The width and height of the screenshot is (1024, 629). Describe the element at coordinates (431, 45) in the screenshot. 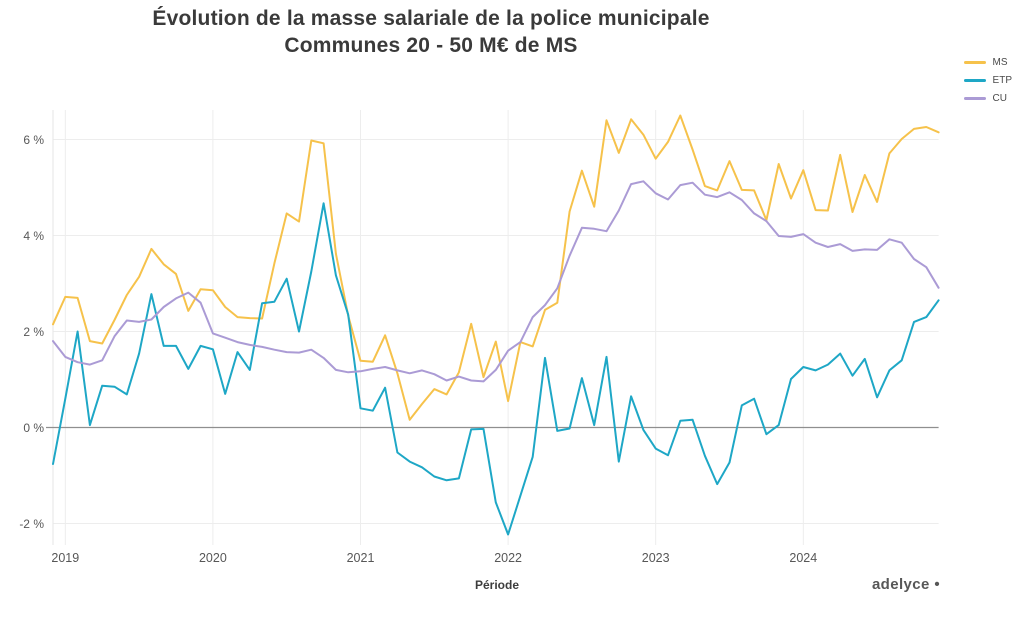

I see `chart-title-line2: Communes 20 - 50 M€ de MS` at that location.